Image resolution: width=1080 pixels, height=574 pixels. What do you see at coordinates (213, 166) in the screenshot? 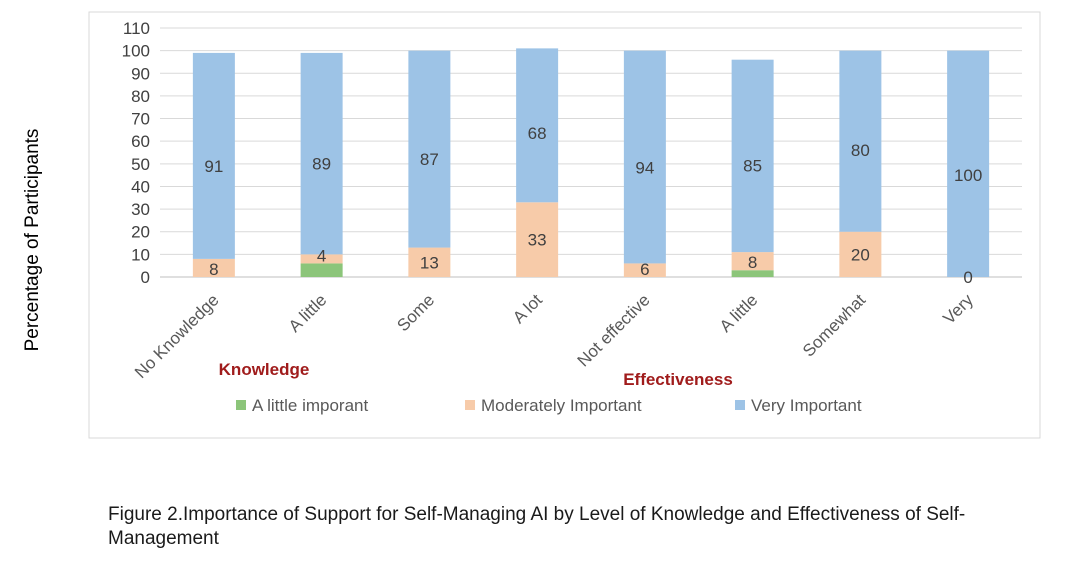
I see `data-label: 91` at bounding box center [213, 166].